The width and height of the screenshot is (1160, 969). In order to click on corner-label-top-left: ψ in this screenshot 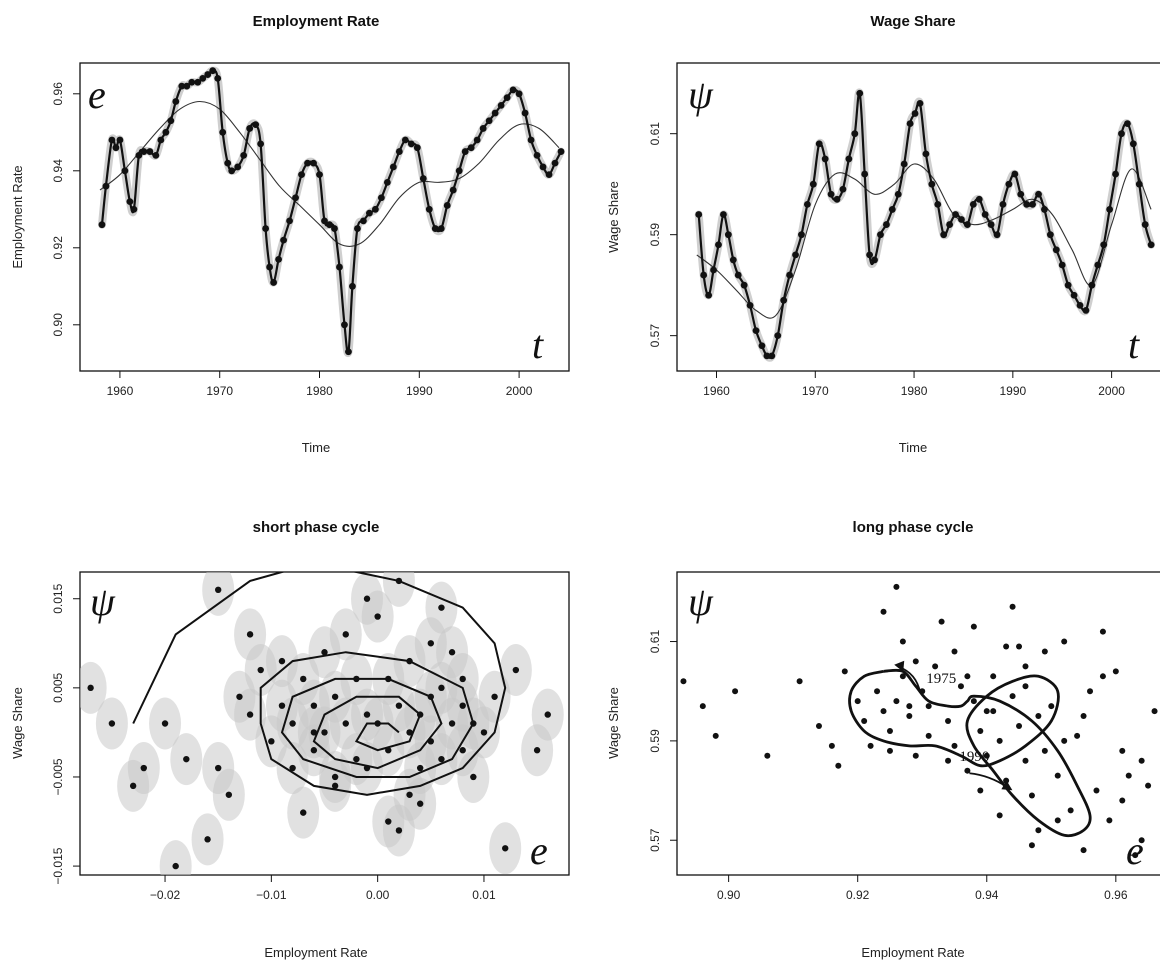, I will do `click(701, 94)`.